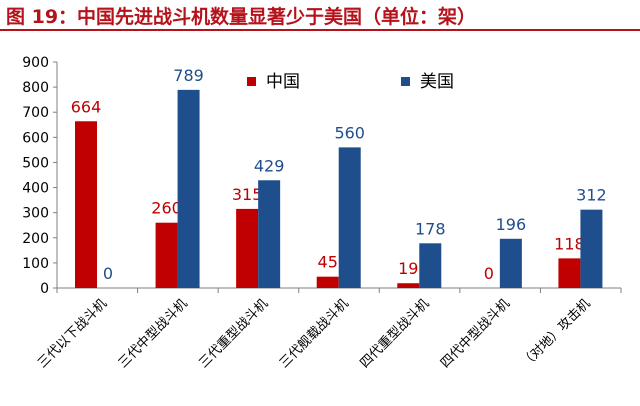 The height and width of the screenshot is (406, 640). What do you see at coordinates (408, 268) in the screenshot?
I see `data-label-china: 19` at bounding box center [408, 268].